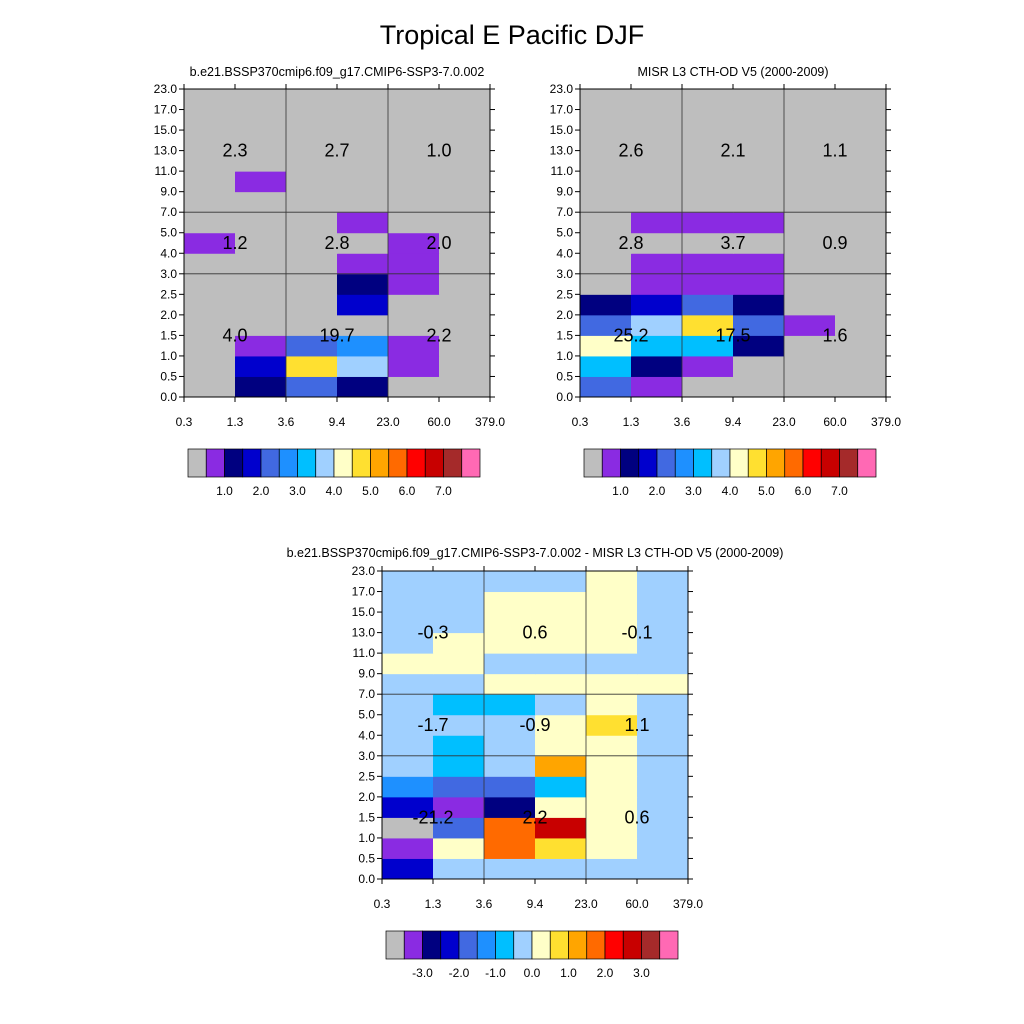  What do you see at coordinates (586, 904) in the screenshot?
I see `x-tick-label: 23.0` at bounding box center [586, 904].